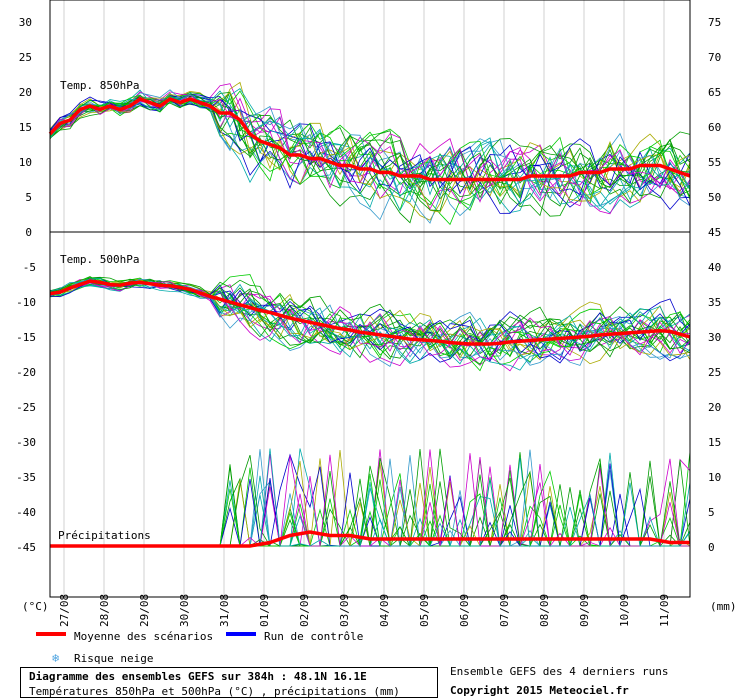  What do you see at coordinates (714, 92) in the screenshot?
I see `y-tick-label-right: 65` at bounding box center [714, 92].